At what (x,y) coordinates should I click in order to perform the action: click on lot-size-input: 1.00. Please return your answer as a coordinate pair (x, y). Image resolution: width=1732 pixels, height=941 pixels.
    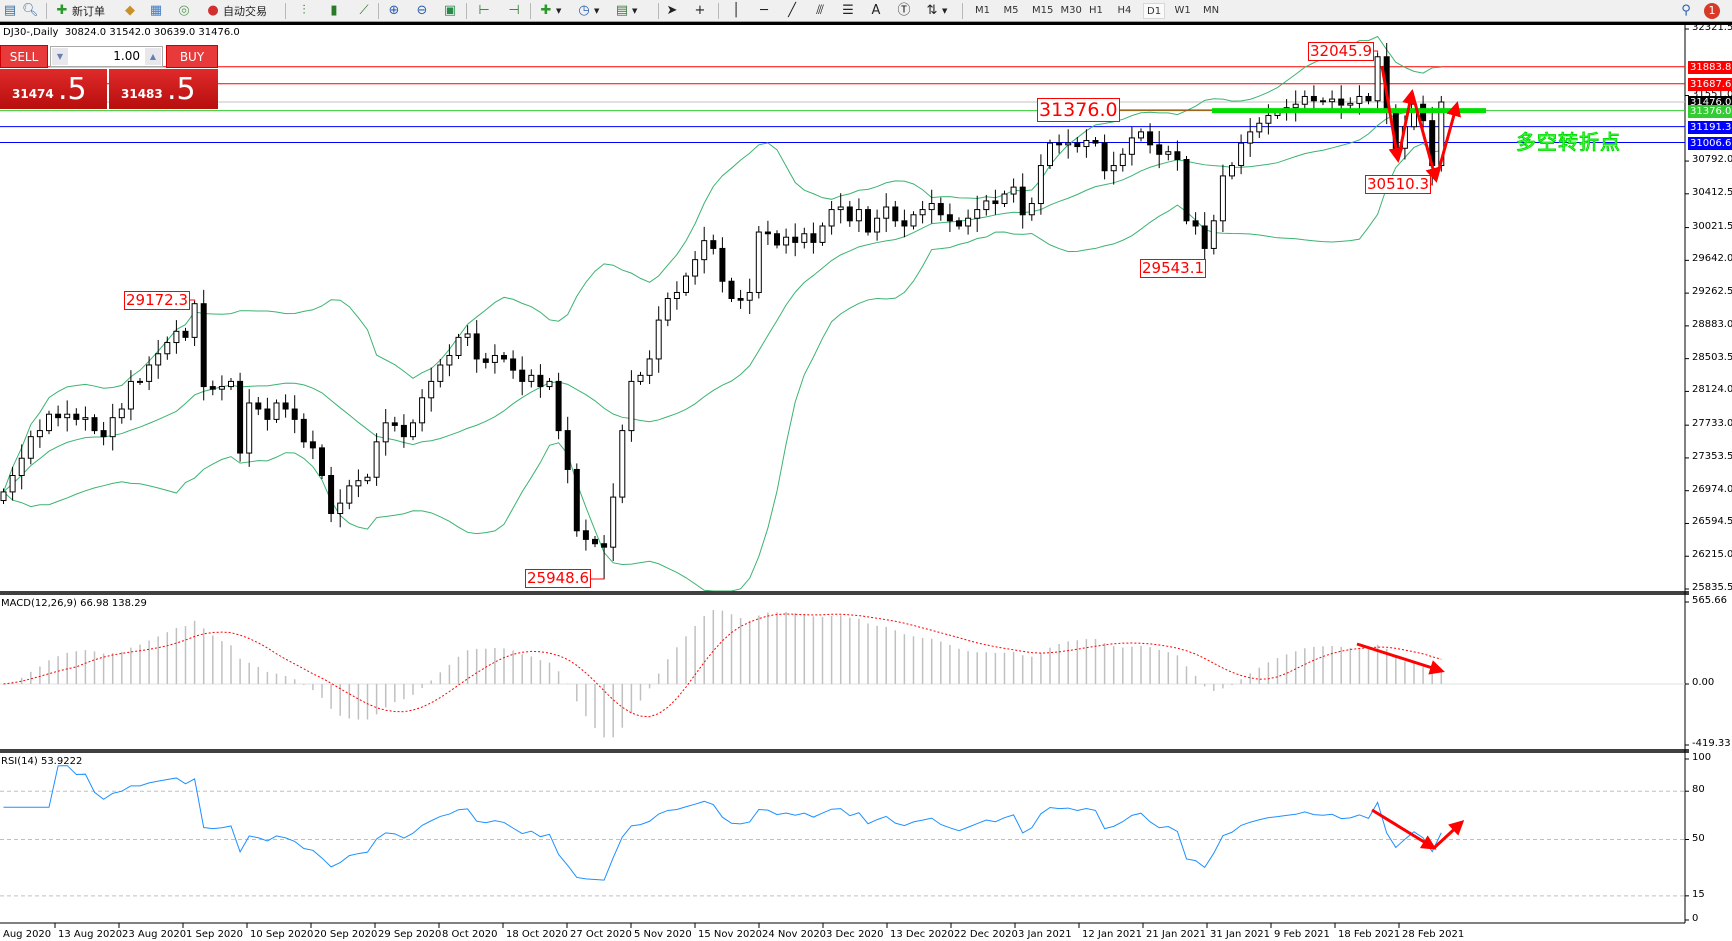
    Looking at the image, I should click on (126, 56).